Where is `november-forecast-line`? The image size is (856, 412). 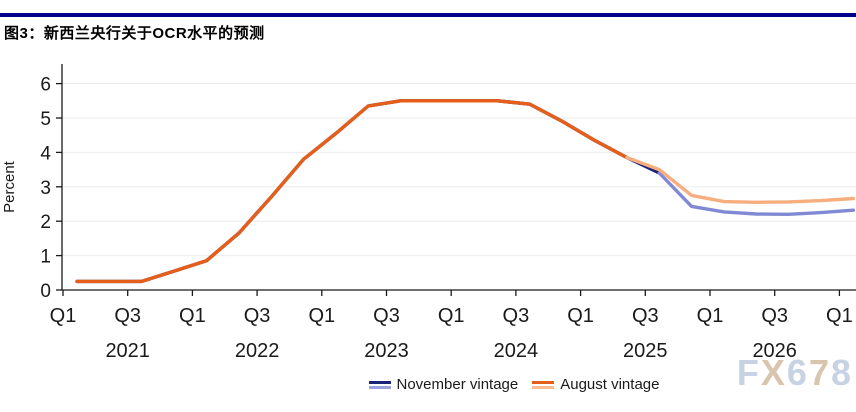
november-forecast-line is located at coordinates (756, 194).